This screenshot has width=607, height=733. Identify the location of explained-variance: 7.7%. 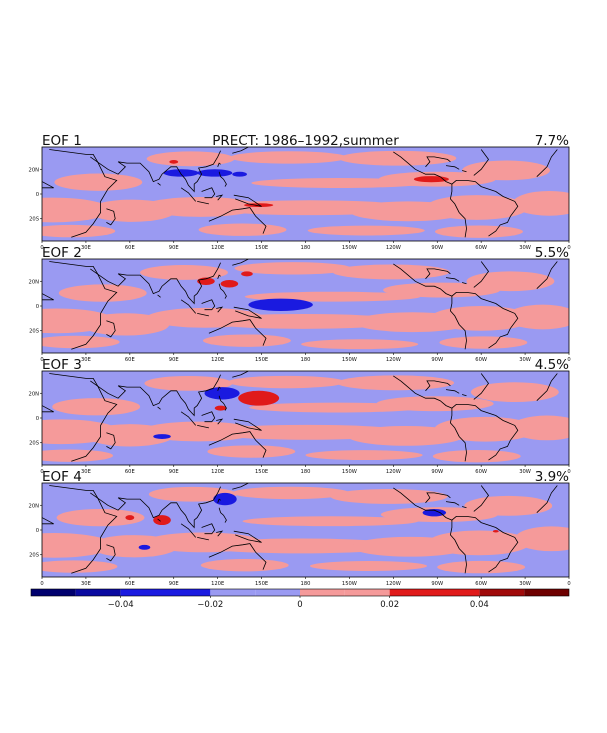
(552, 141).